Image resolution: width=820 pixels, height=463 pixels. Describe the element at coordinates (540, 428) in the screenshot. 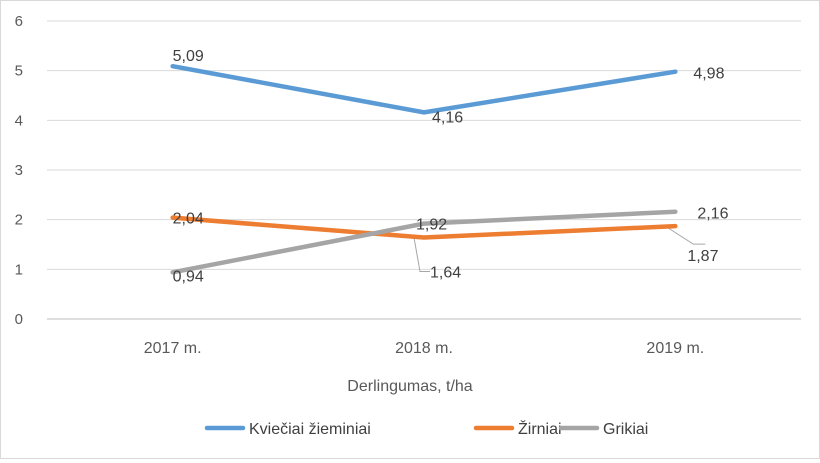

I see `legend-label: Žirniai` at that location.